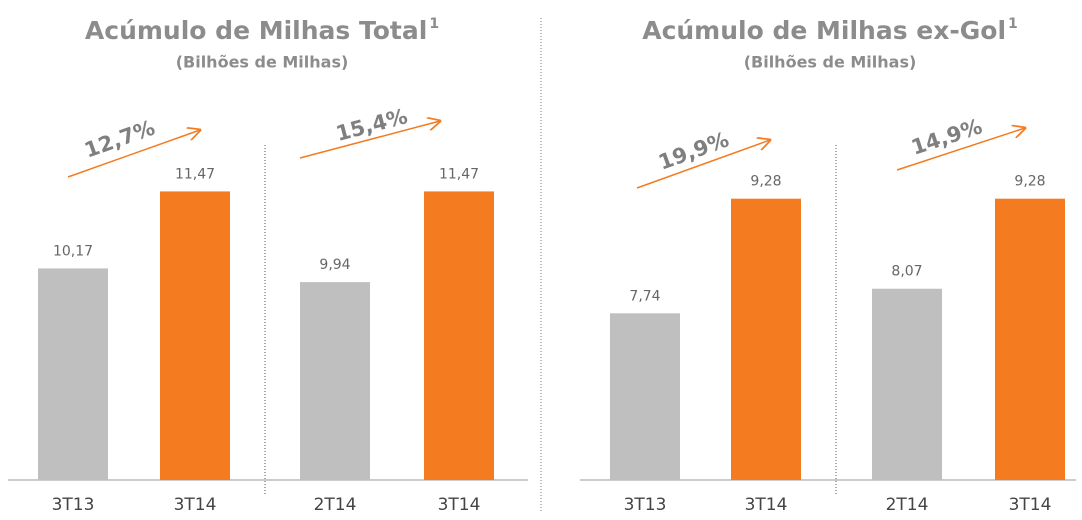 The image size is (1082, 520). I want to click on title-text: Acúmulo de Milhas ex-Gol, so click(824, 30).